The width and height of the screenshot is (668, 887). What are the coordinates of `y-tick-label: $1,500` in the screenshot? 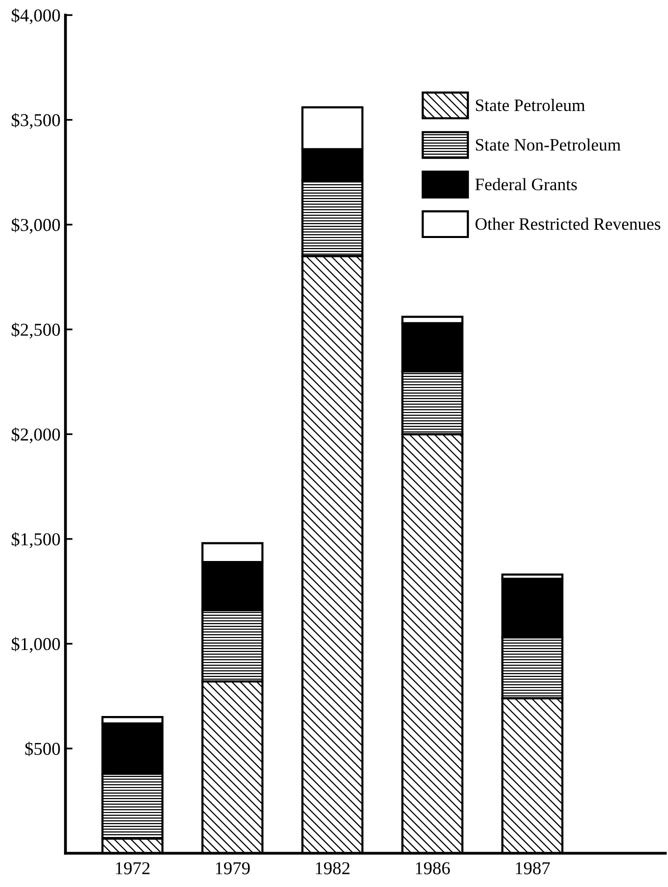 It's located at (36, 540).